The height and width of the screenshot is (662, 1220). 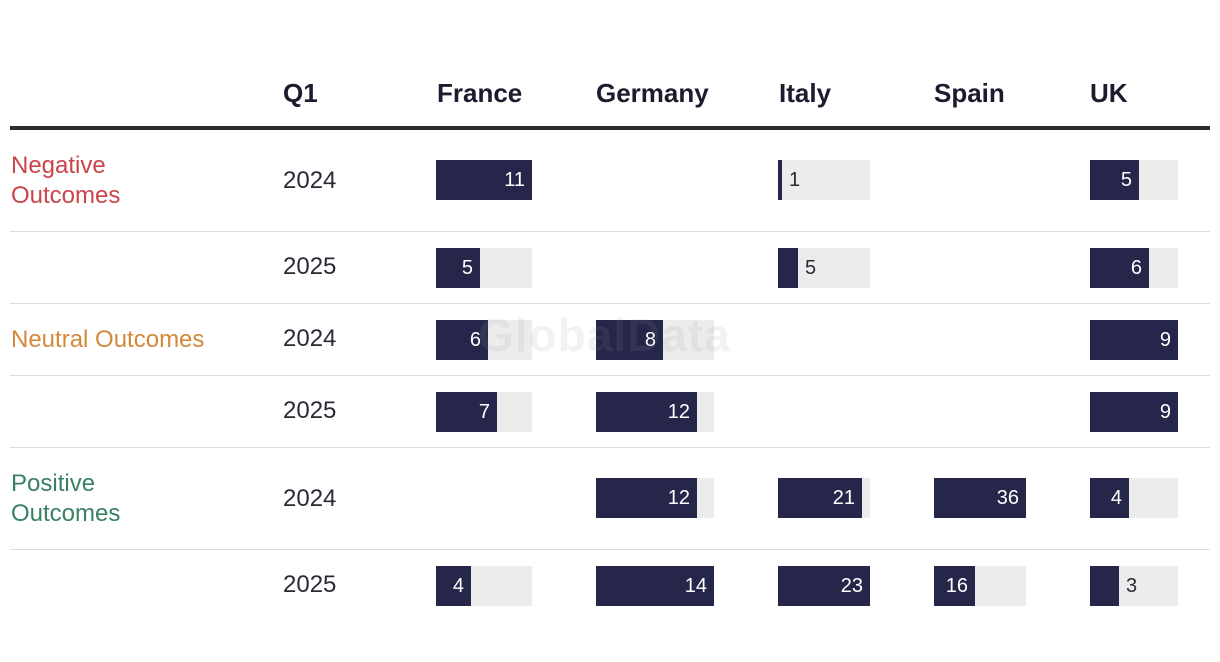 I want to click on group-label-positive: Positive Outcomes, so click(x=66, y=498).